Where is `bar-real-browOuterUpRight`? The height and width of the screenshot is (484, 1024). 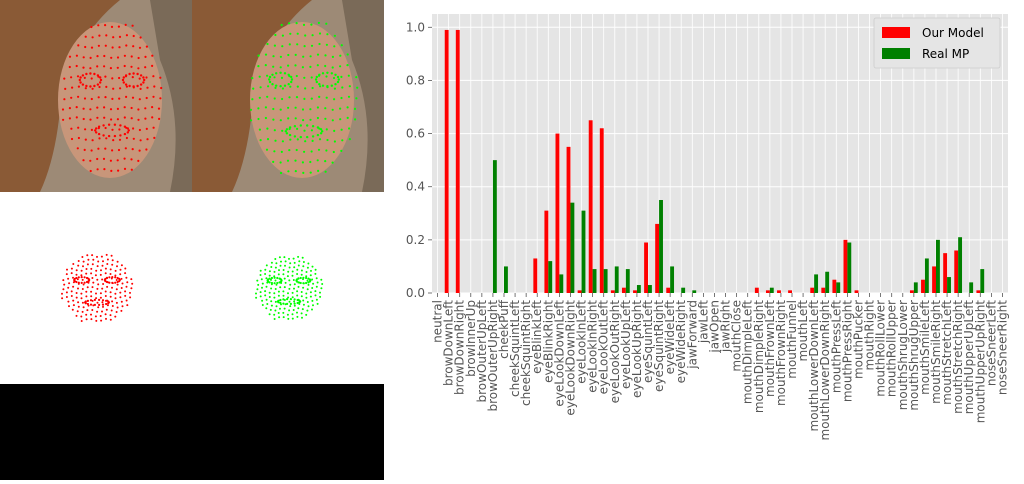
bar-real-browOuterUpRight is located at coordinates (494, 226).